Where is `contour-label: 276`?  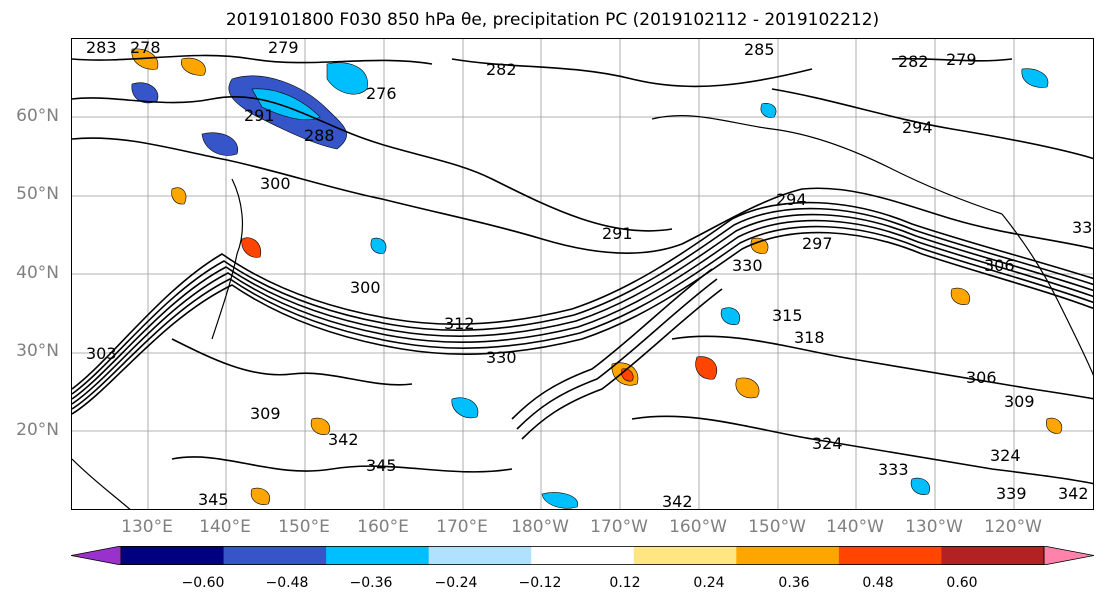
contour-label: 276 is located at coordinates (381, 93).